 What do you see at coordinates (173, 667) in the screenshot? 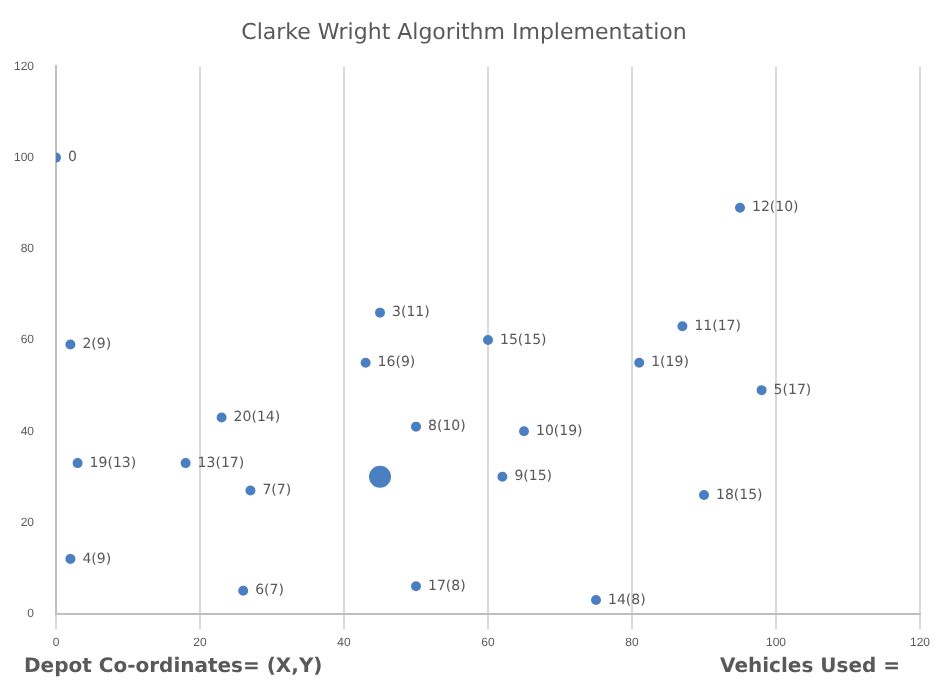
I see `text: Depot Co-ordinates= (X,Y)` at bounding box center [173, 667].